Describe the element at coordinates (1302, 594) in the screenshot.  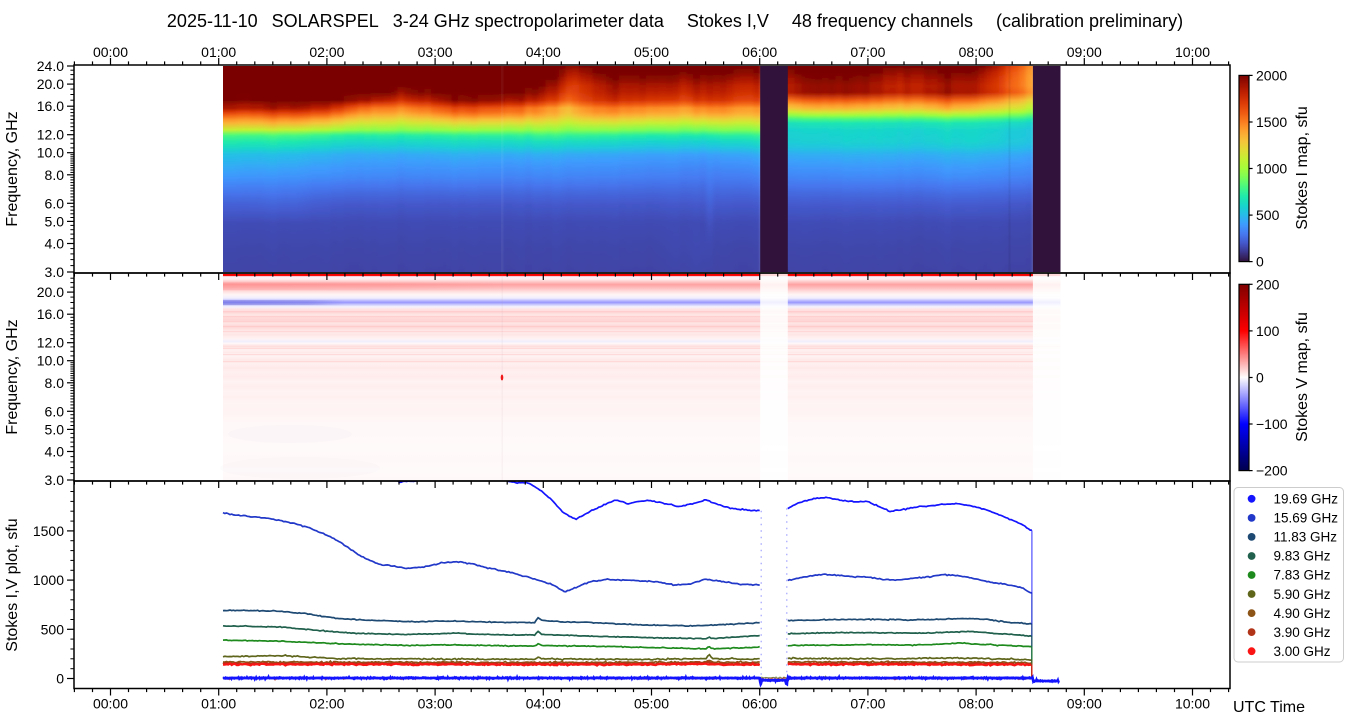
I see `svg-text: 5.90 GHz` at that location.